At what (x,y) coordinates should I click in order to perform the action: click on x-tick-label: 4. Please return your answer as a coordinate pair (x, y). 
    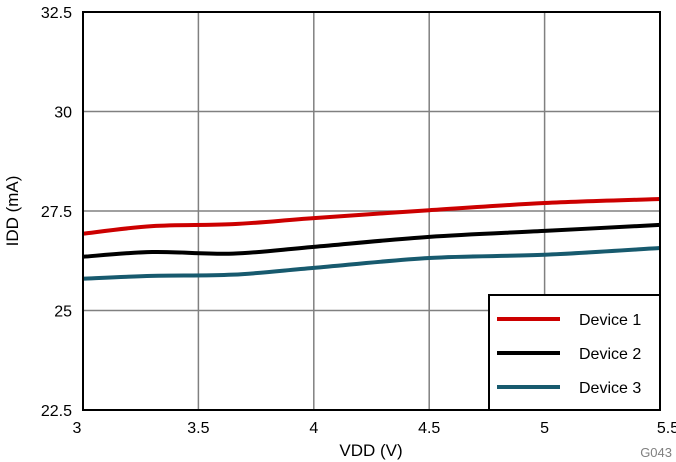
    Looking at the image, I should click on (313, 428).